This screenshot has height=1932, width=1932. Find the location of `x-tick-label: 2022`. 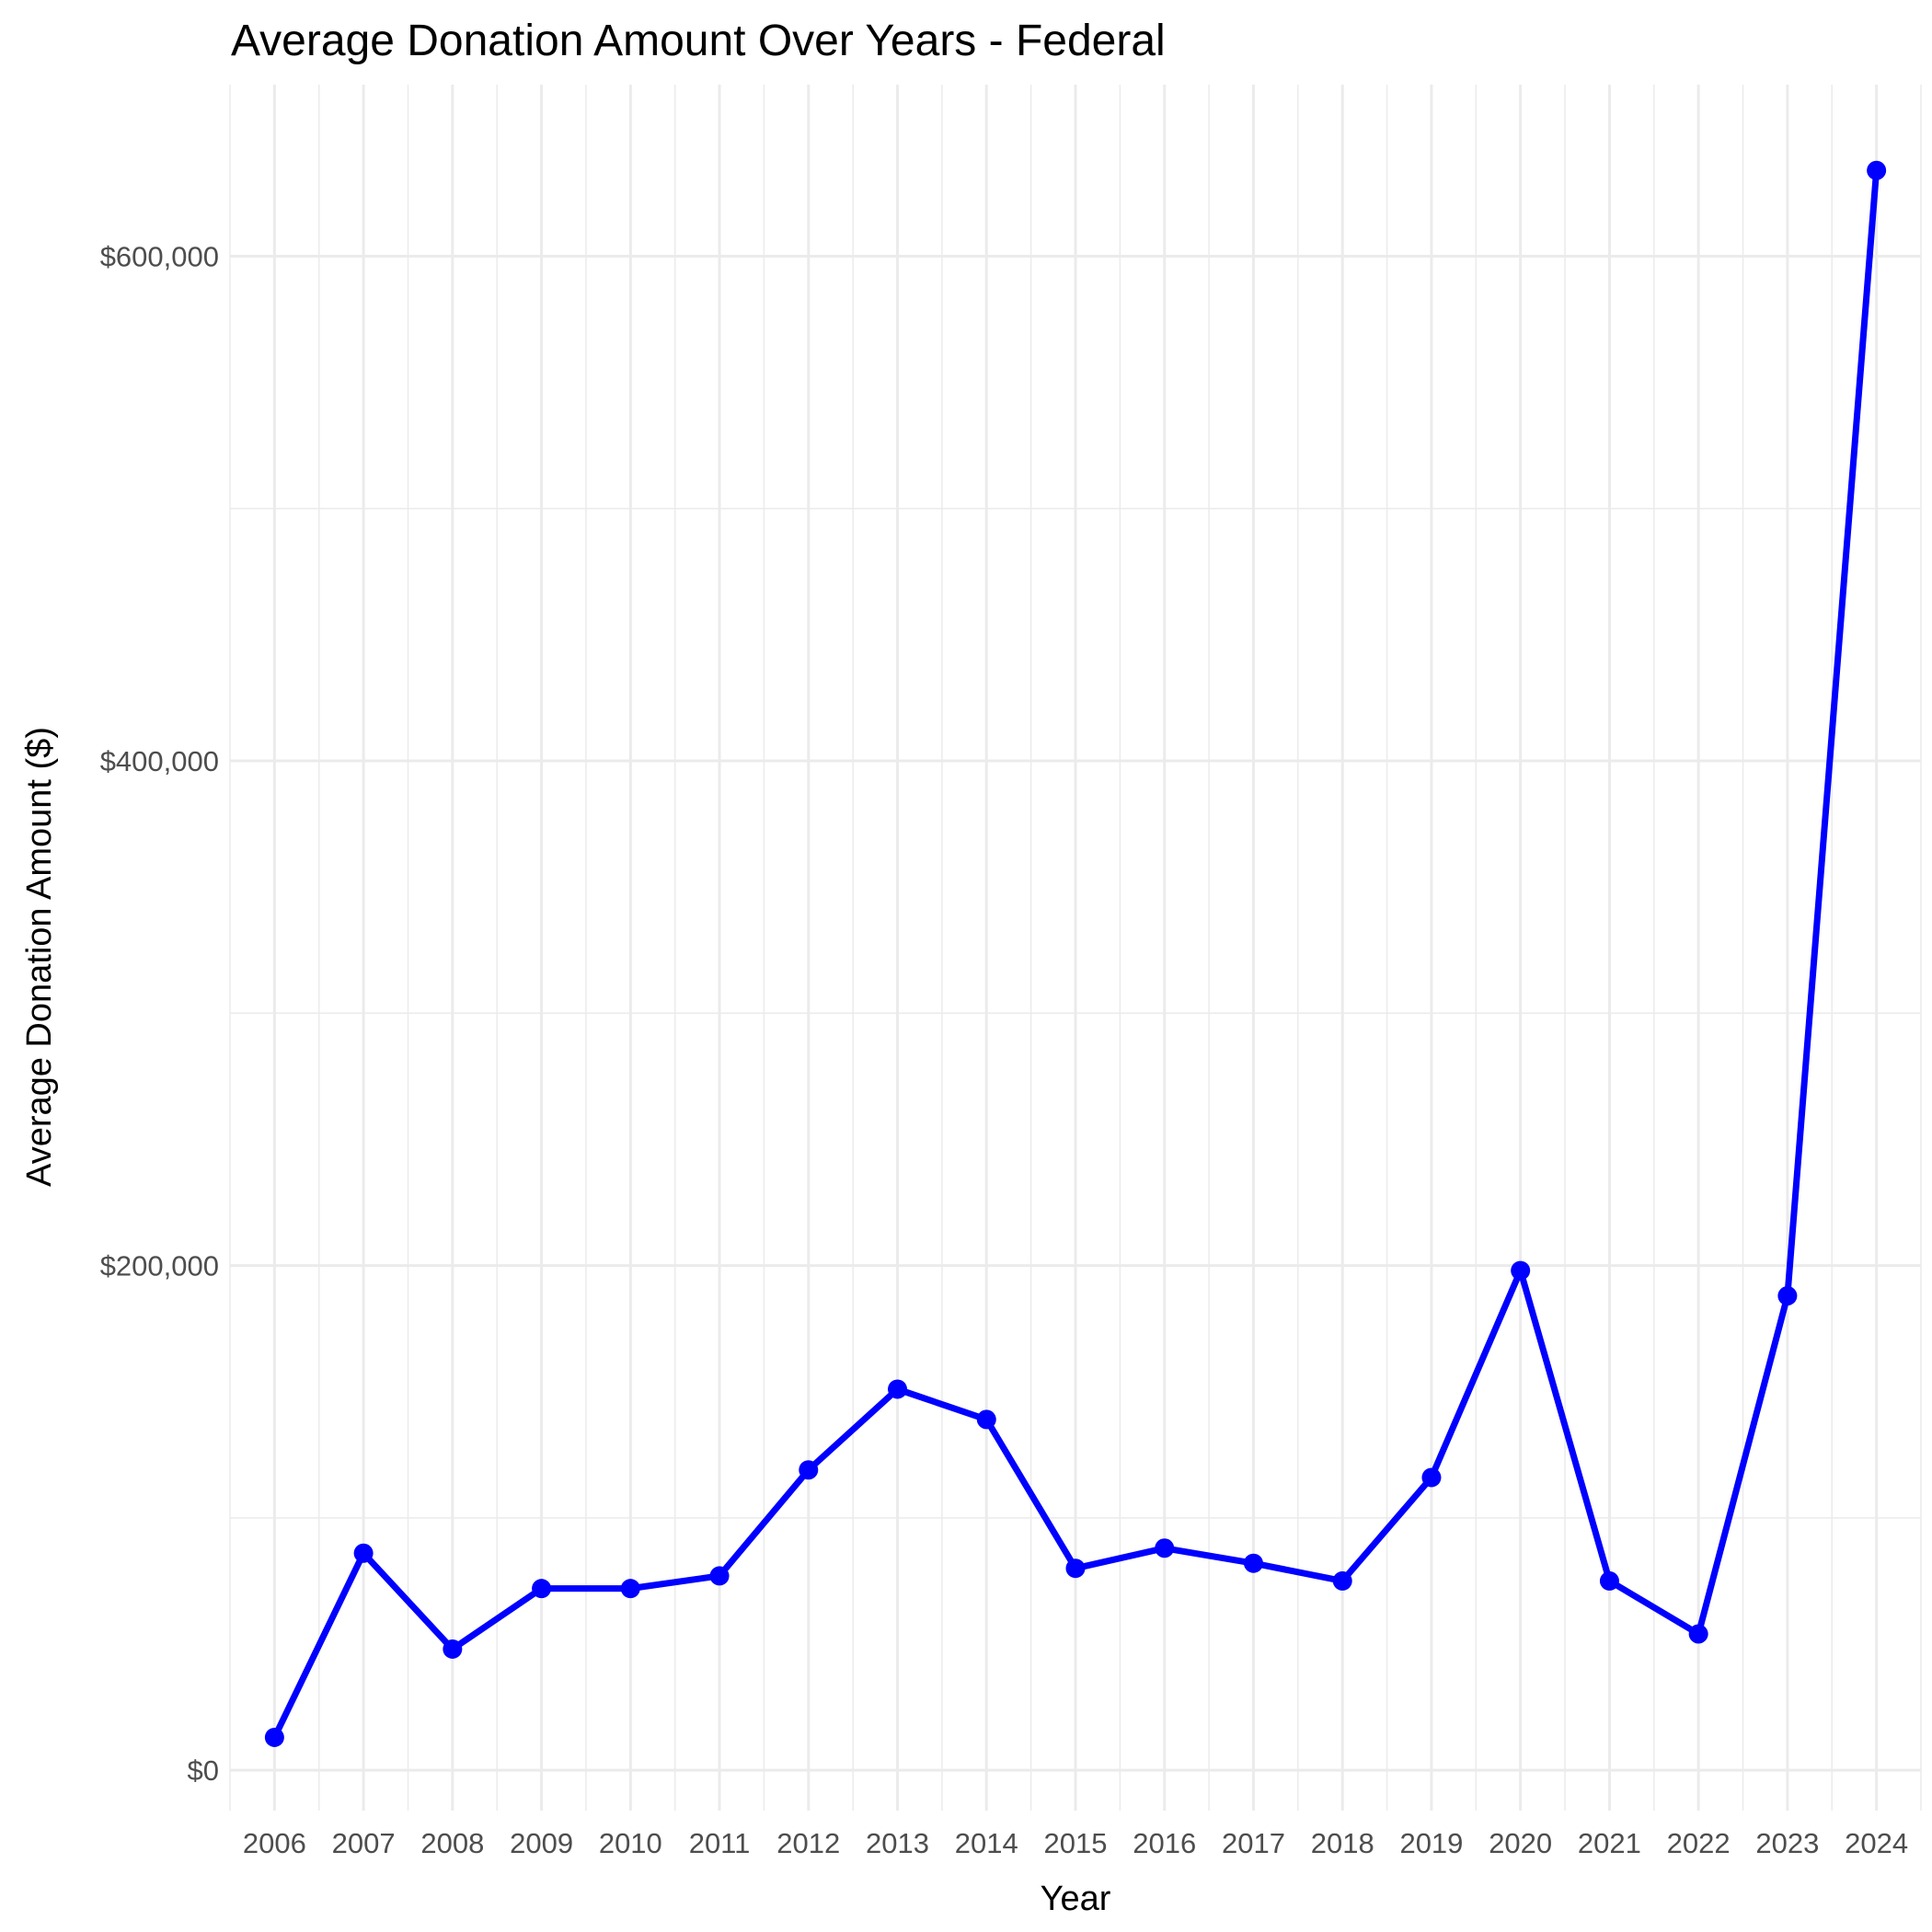

x-tick-label: 2022 is located at coordinates (1699, 1843).